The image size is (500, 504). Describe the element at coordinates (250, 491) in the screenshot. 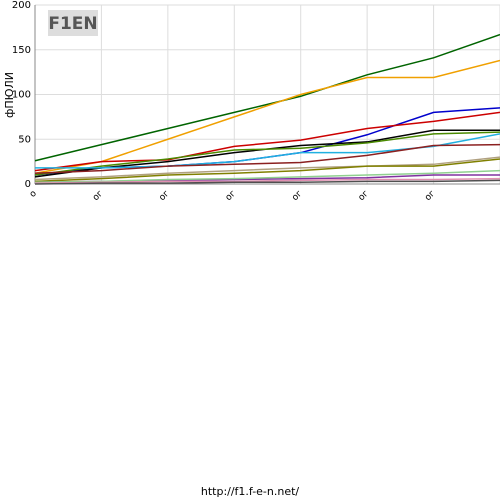

I see `footer: http://f1.f-e-n.net/` at that location.